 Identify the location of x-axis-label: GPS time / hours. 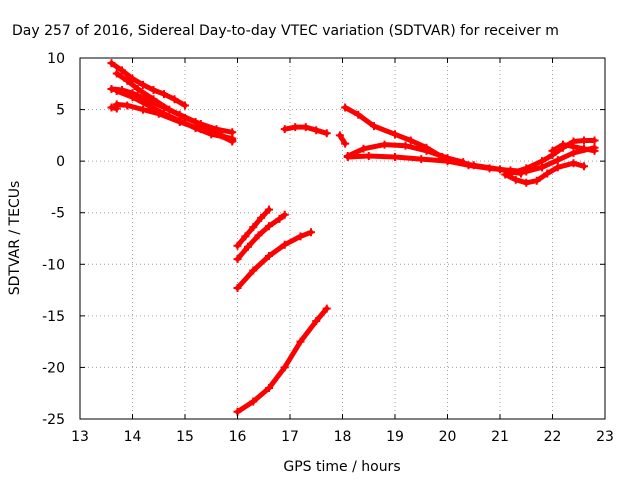
(341, 467).